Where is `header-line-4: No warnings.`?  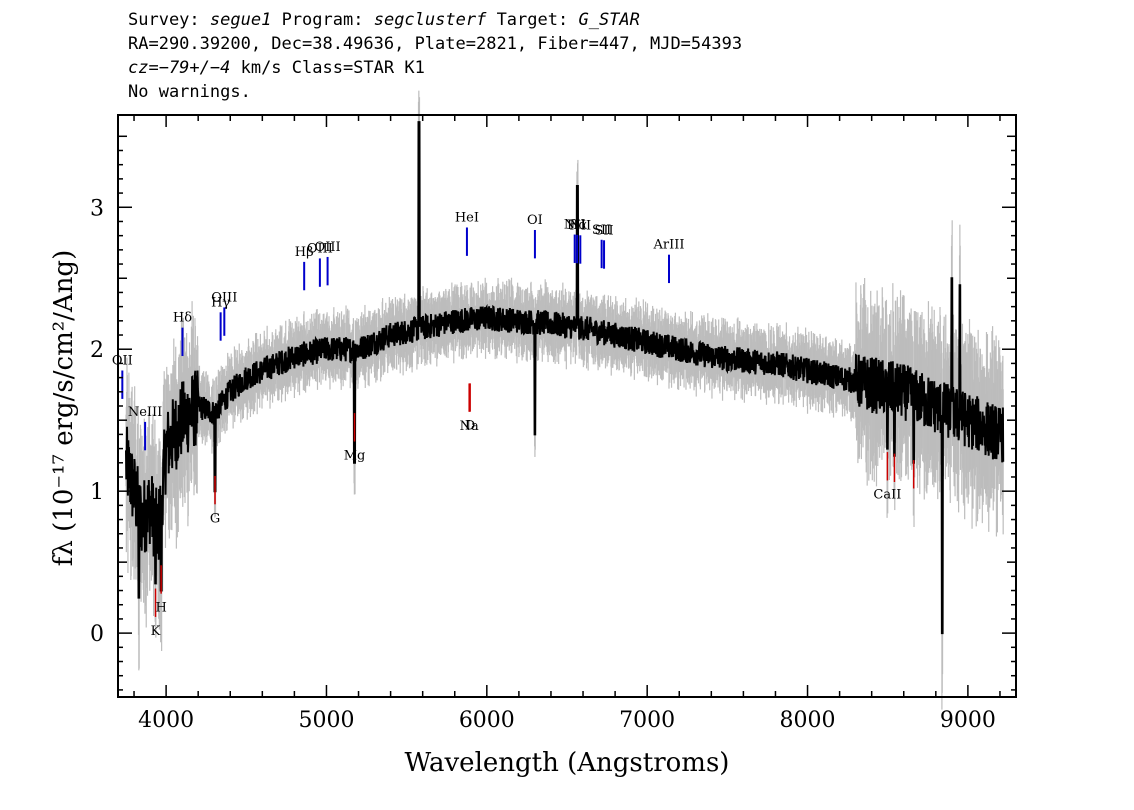
header-line-4: No warnings. is located at coordinates (189, 92).